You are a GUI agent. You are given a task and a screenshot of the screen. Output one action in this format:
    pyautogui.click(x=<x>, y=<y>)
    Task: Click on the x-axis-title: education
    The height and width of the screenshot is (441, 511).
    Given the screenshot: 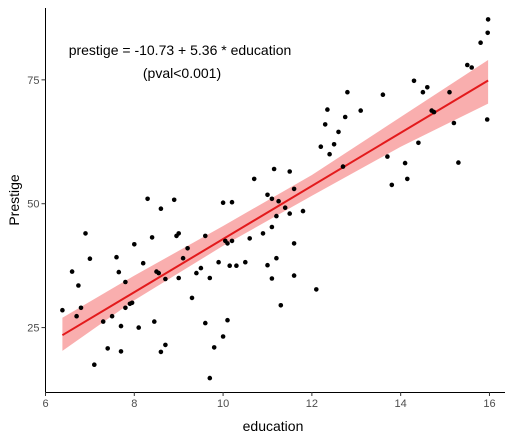 What is the action you would take?
    pyautogui.click(x=273, y=426)
    